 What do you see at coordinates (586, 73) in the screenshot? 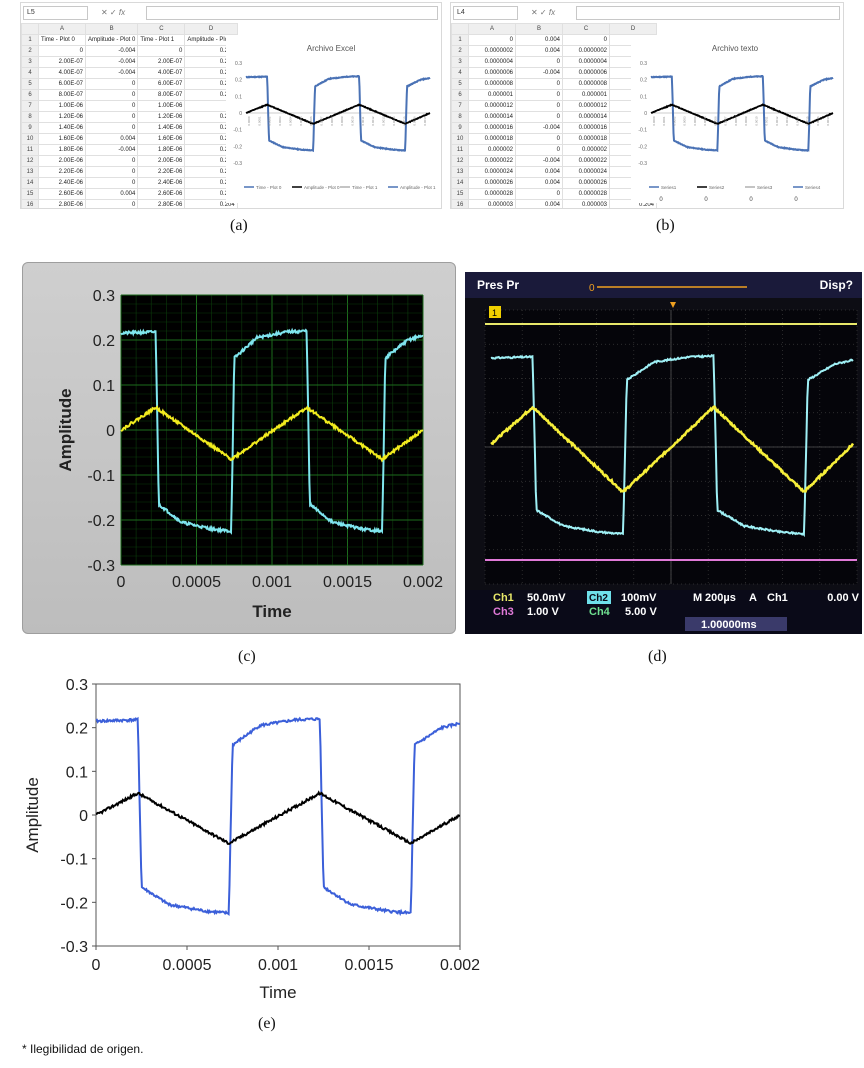
I see `data-cell: 0.0000006` at bounding box center [586, 73].